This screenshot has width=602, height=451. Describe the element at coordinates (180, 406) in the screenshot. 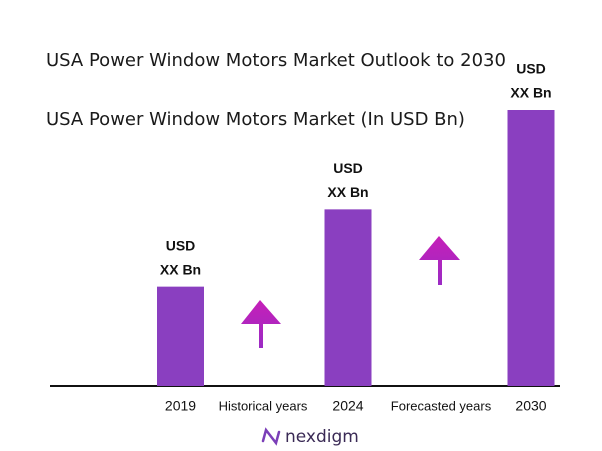

I see `x-tick-label: 2019` at that location.